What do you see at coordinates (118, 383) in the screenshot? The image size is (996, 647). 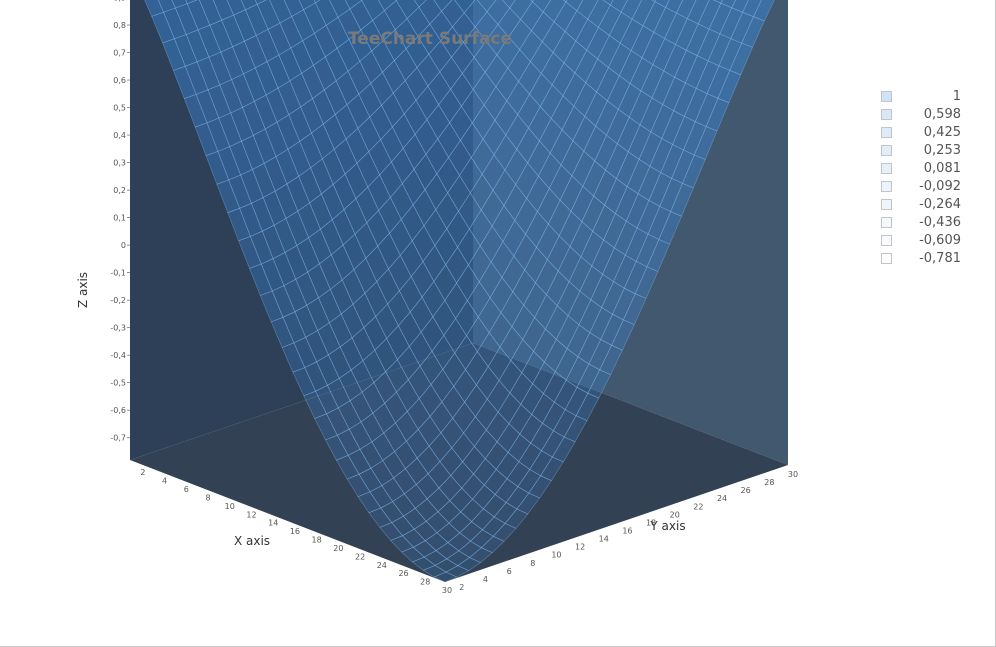 I see `z-tick-label: -0,5` at bounding box center [118, 383].